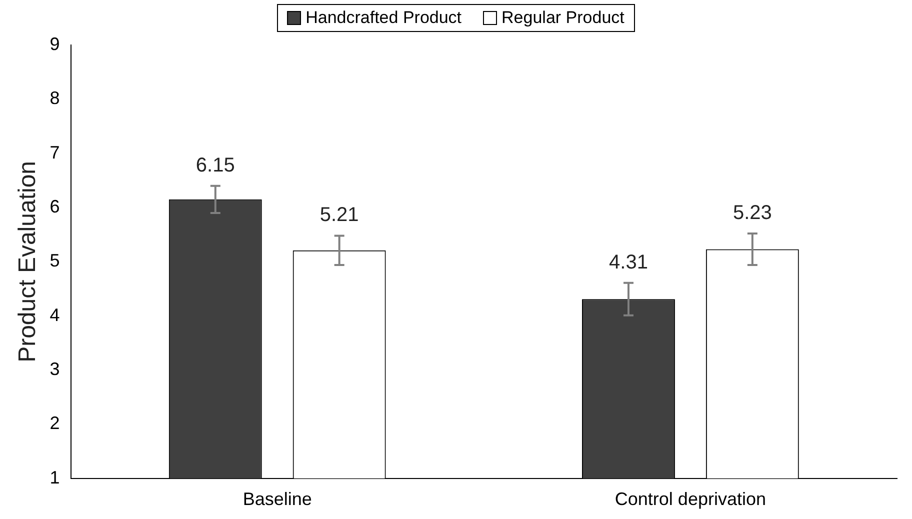  I want to click on x-tick-label: Baseline, so click(277, 499).